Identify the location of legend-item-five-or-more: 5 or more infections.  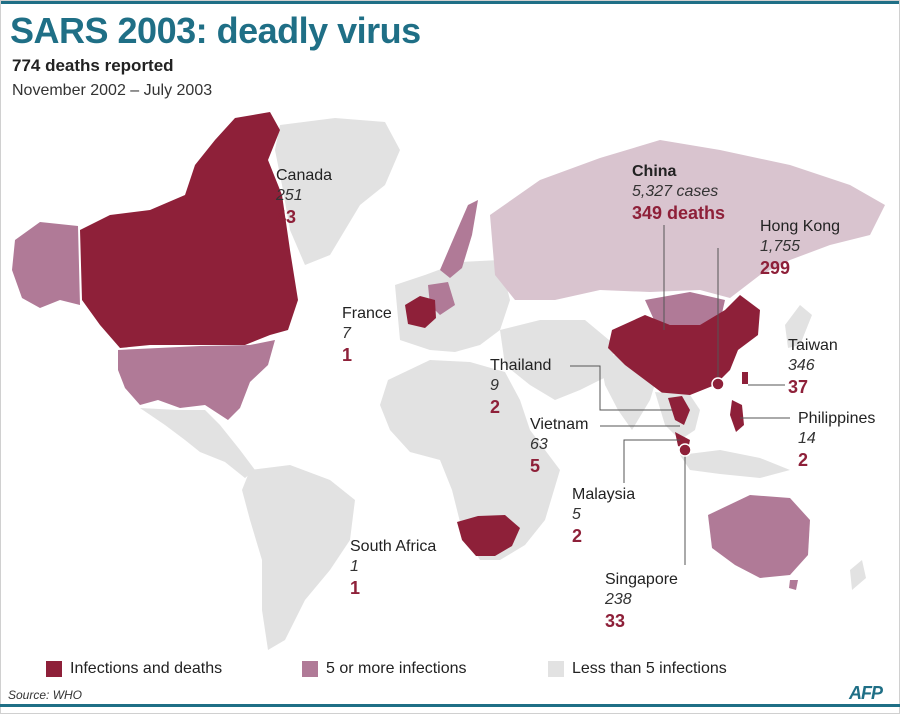
(384, 669).